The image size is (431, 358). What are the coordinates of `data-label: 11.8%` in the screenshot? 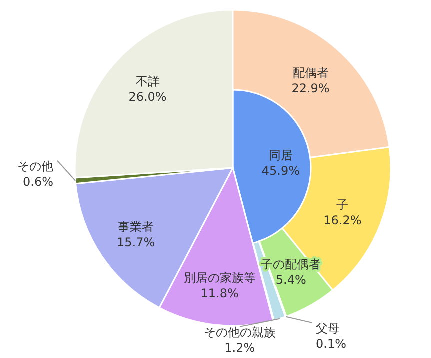 It's located at (219, 293).